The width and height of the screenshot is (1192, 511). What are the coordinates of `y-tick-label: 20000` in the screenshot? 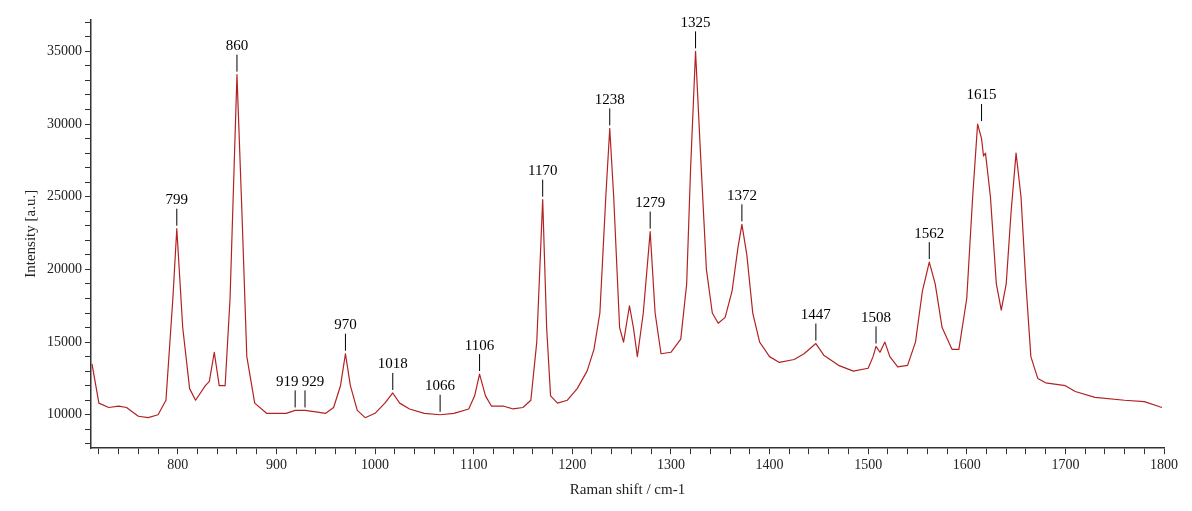 It's located at (64, 269).